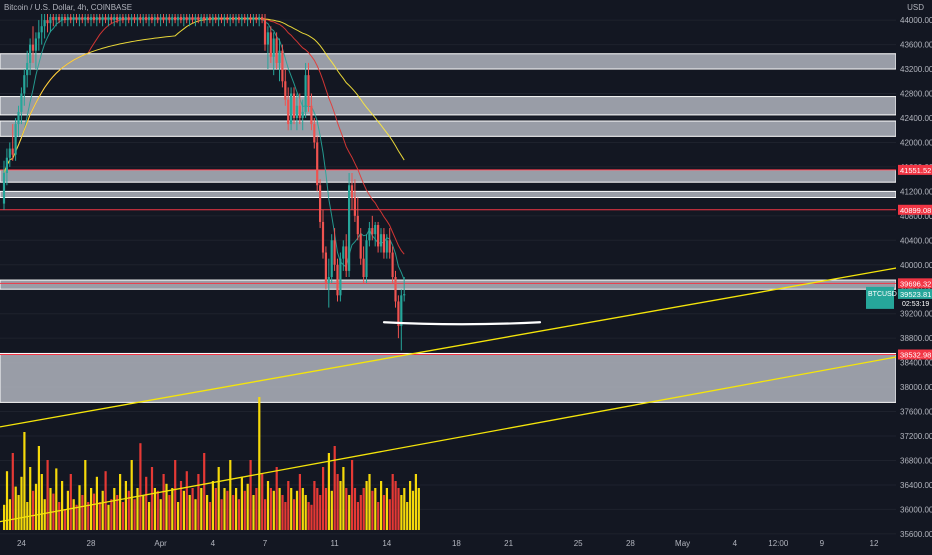 The height and width of the screenshot is (555, 932). What do you see at coordinates (916, 314) in the screenshot?
I see `y-tick-label: 39200.00` at bounding box center [916, 314].